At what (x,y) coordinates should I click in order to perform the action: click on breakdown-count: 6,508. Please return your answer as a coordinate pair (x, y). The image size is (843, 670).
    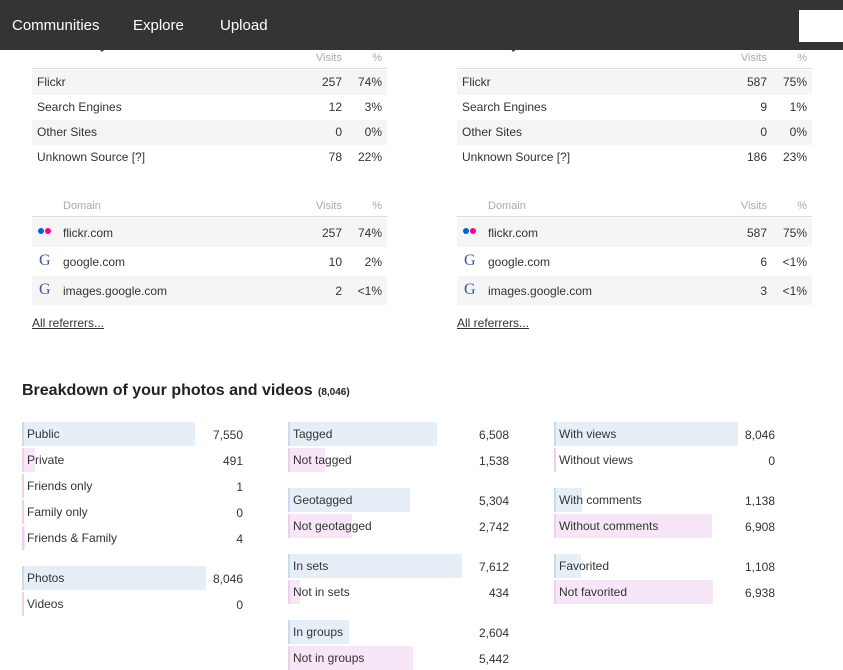
    Looking at the image, I should click on (398, 435).